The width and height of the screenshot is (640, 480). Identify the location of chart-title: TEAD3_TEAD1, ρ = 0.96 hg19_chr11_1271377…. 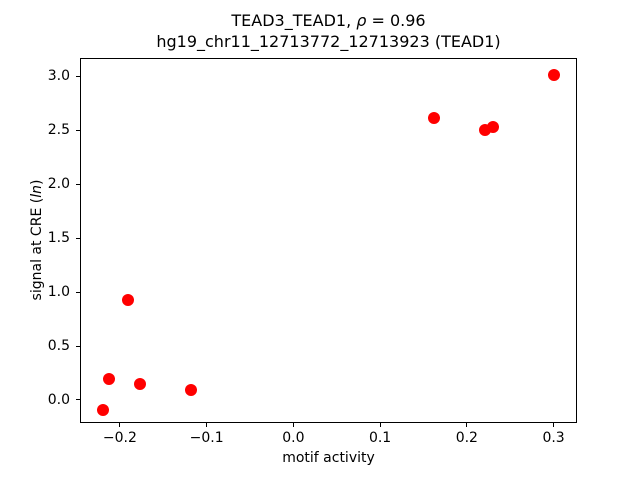
(328, 31).